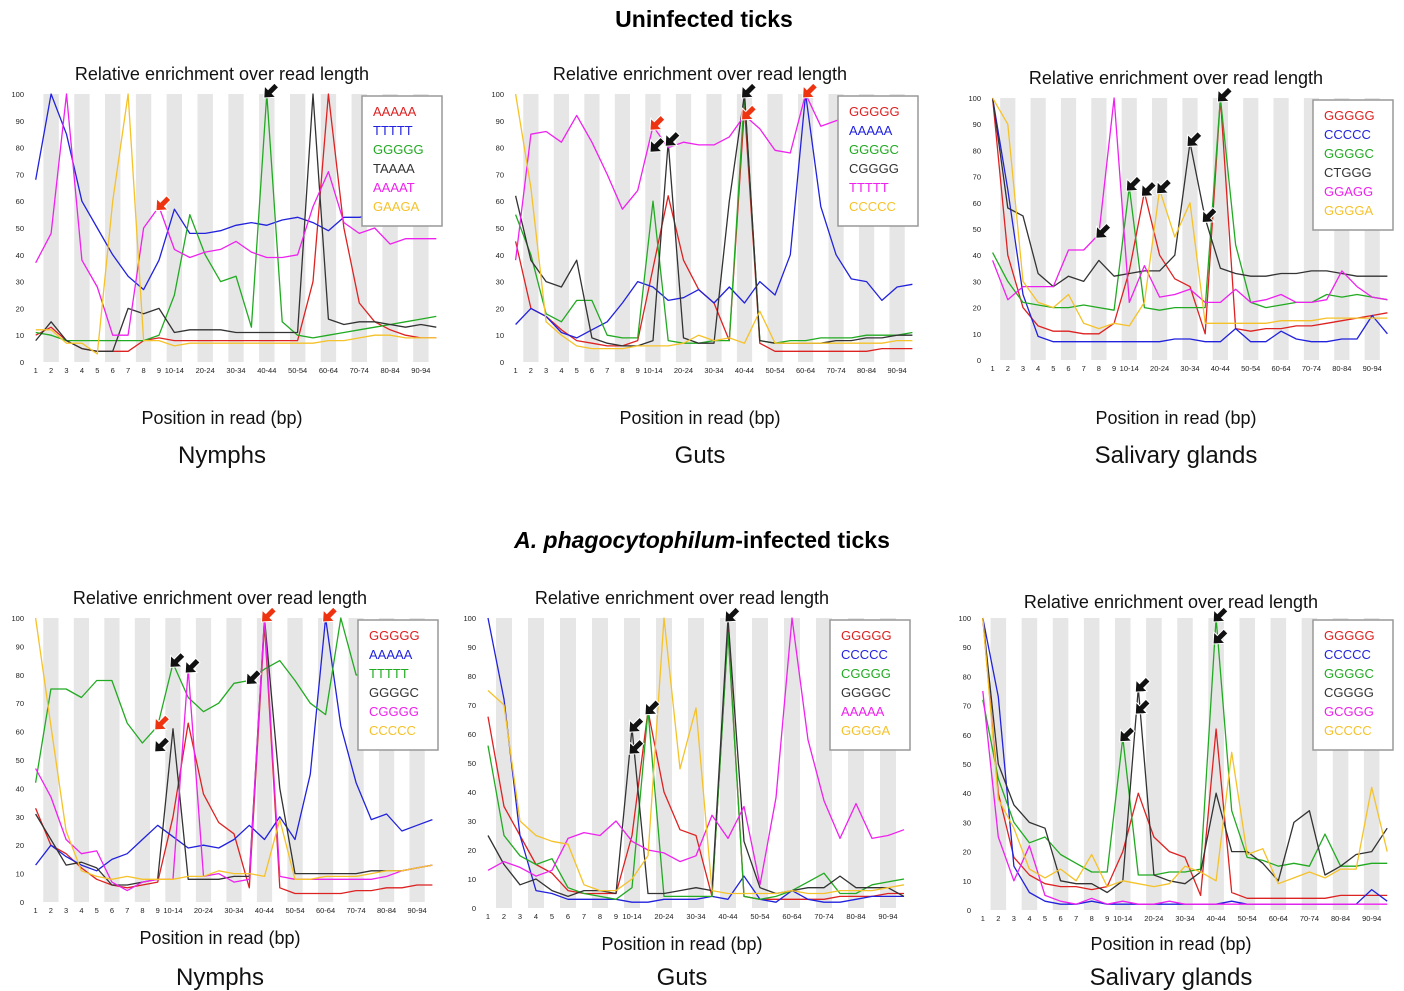 The height and width of the screenshot is (991, 1404). What do you see at coordinates (472, 879) in the screenshot?
I see `y-tick-label: 10` at bounding box center [472, 879].